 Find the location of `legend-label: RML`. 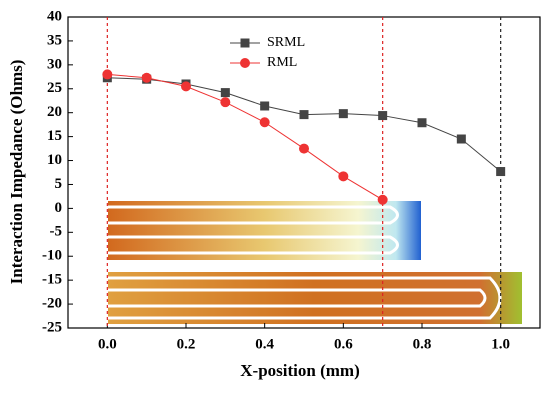

legend-label: RML is located at coordinates (282, 62).